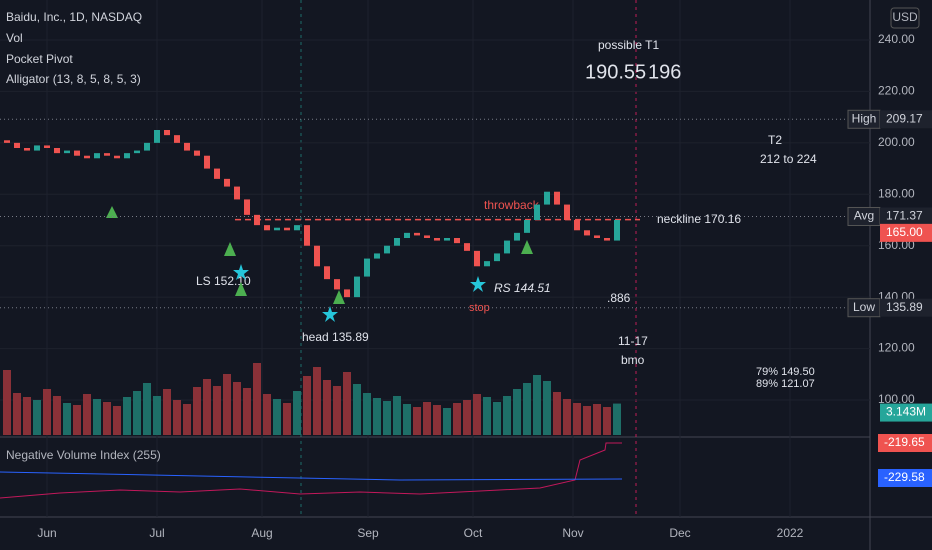 The height and width of the screenshot is (550, 932). Describe the element at coordinates (788, 159) in the screenshot. I see `annotation: 212 to 224` at that location.